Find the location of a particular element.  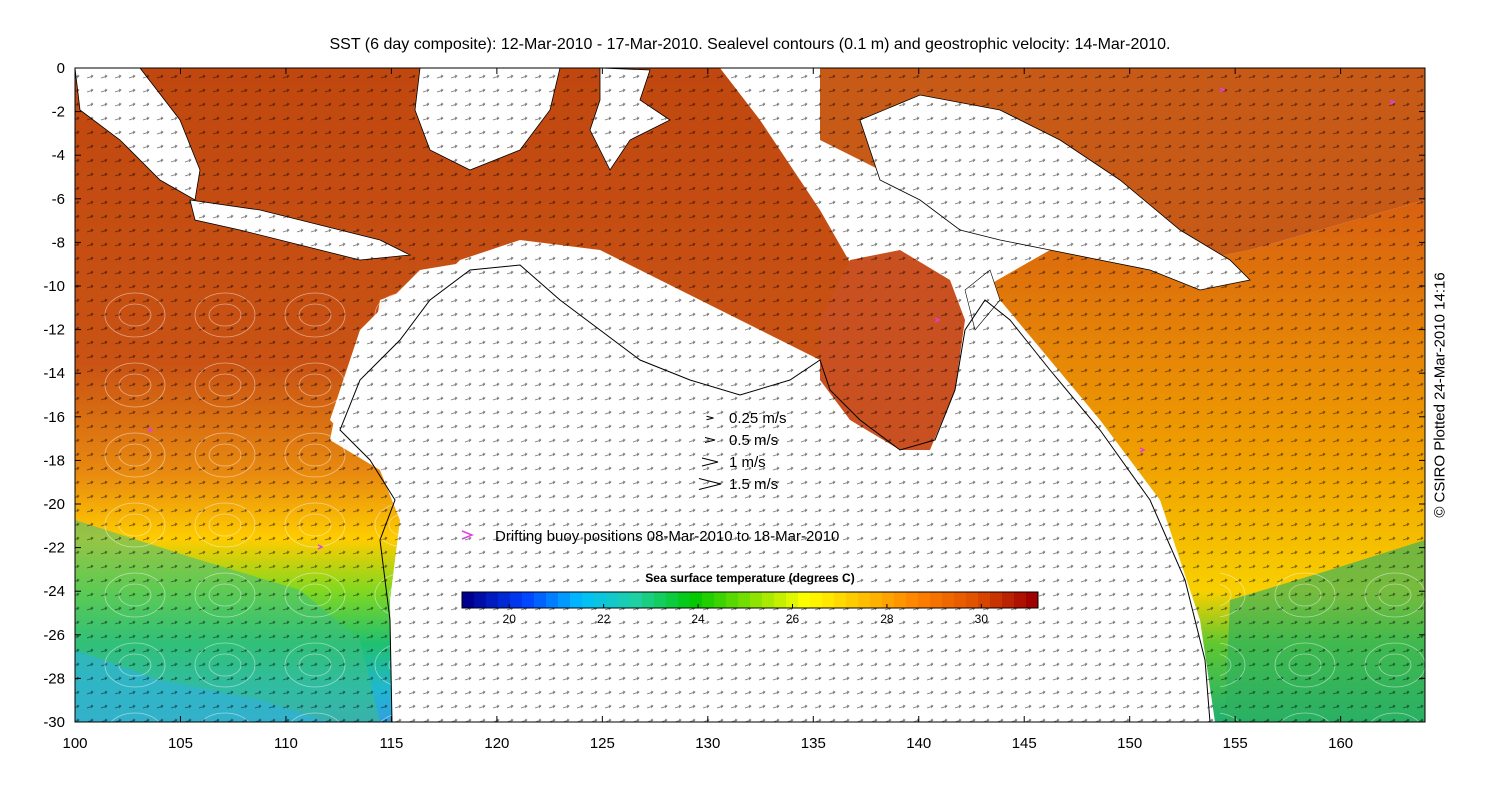

colorbar-tick-label: 24 is located at coordinates (698, 619).